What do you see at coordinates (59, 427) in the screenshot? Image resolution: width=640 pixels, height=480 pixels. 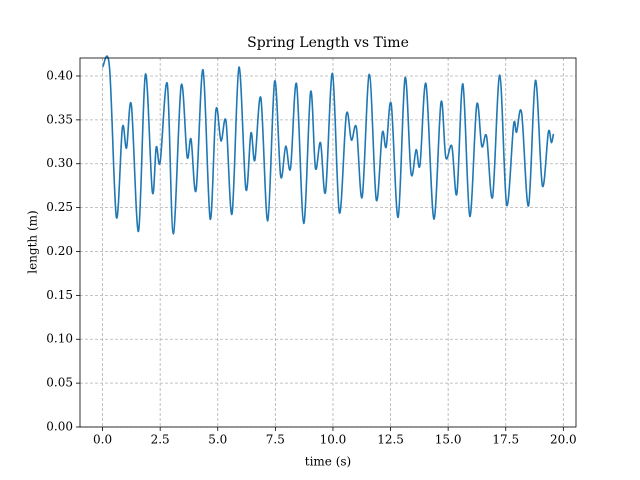 I see `y-tick-label: 0.00` at bounding box center [59, 427].